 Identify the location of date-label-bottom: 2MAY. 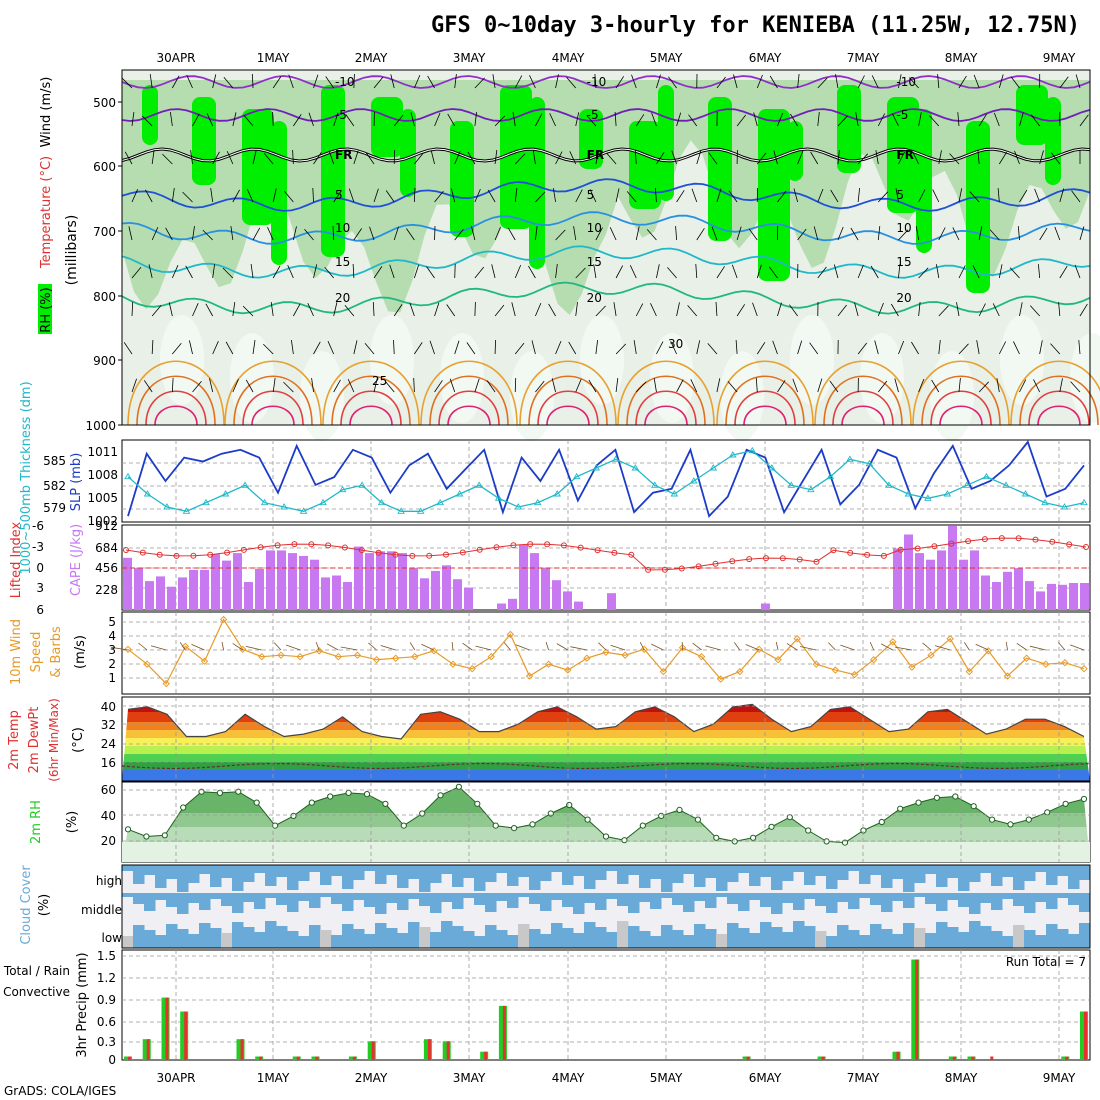
(371, 1078).